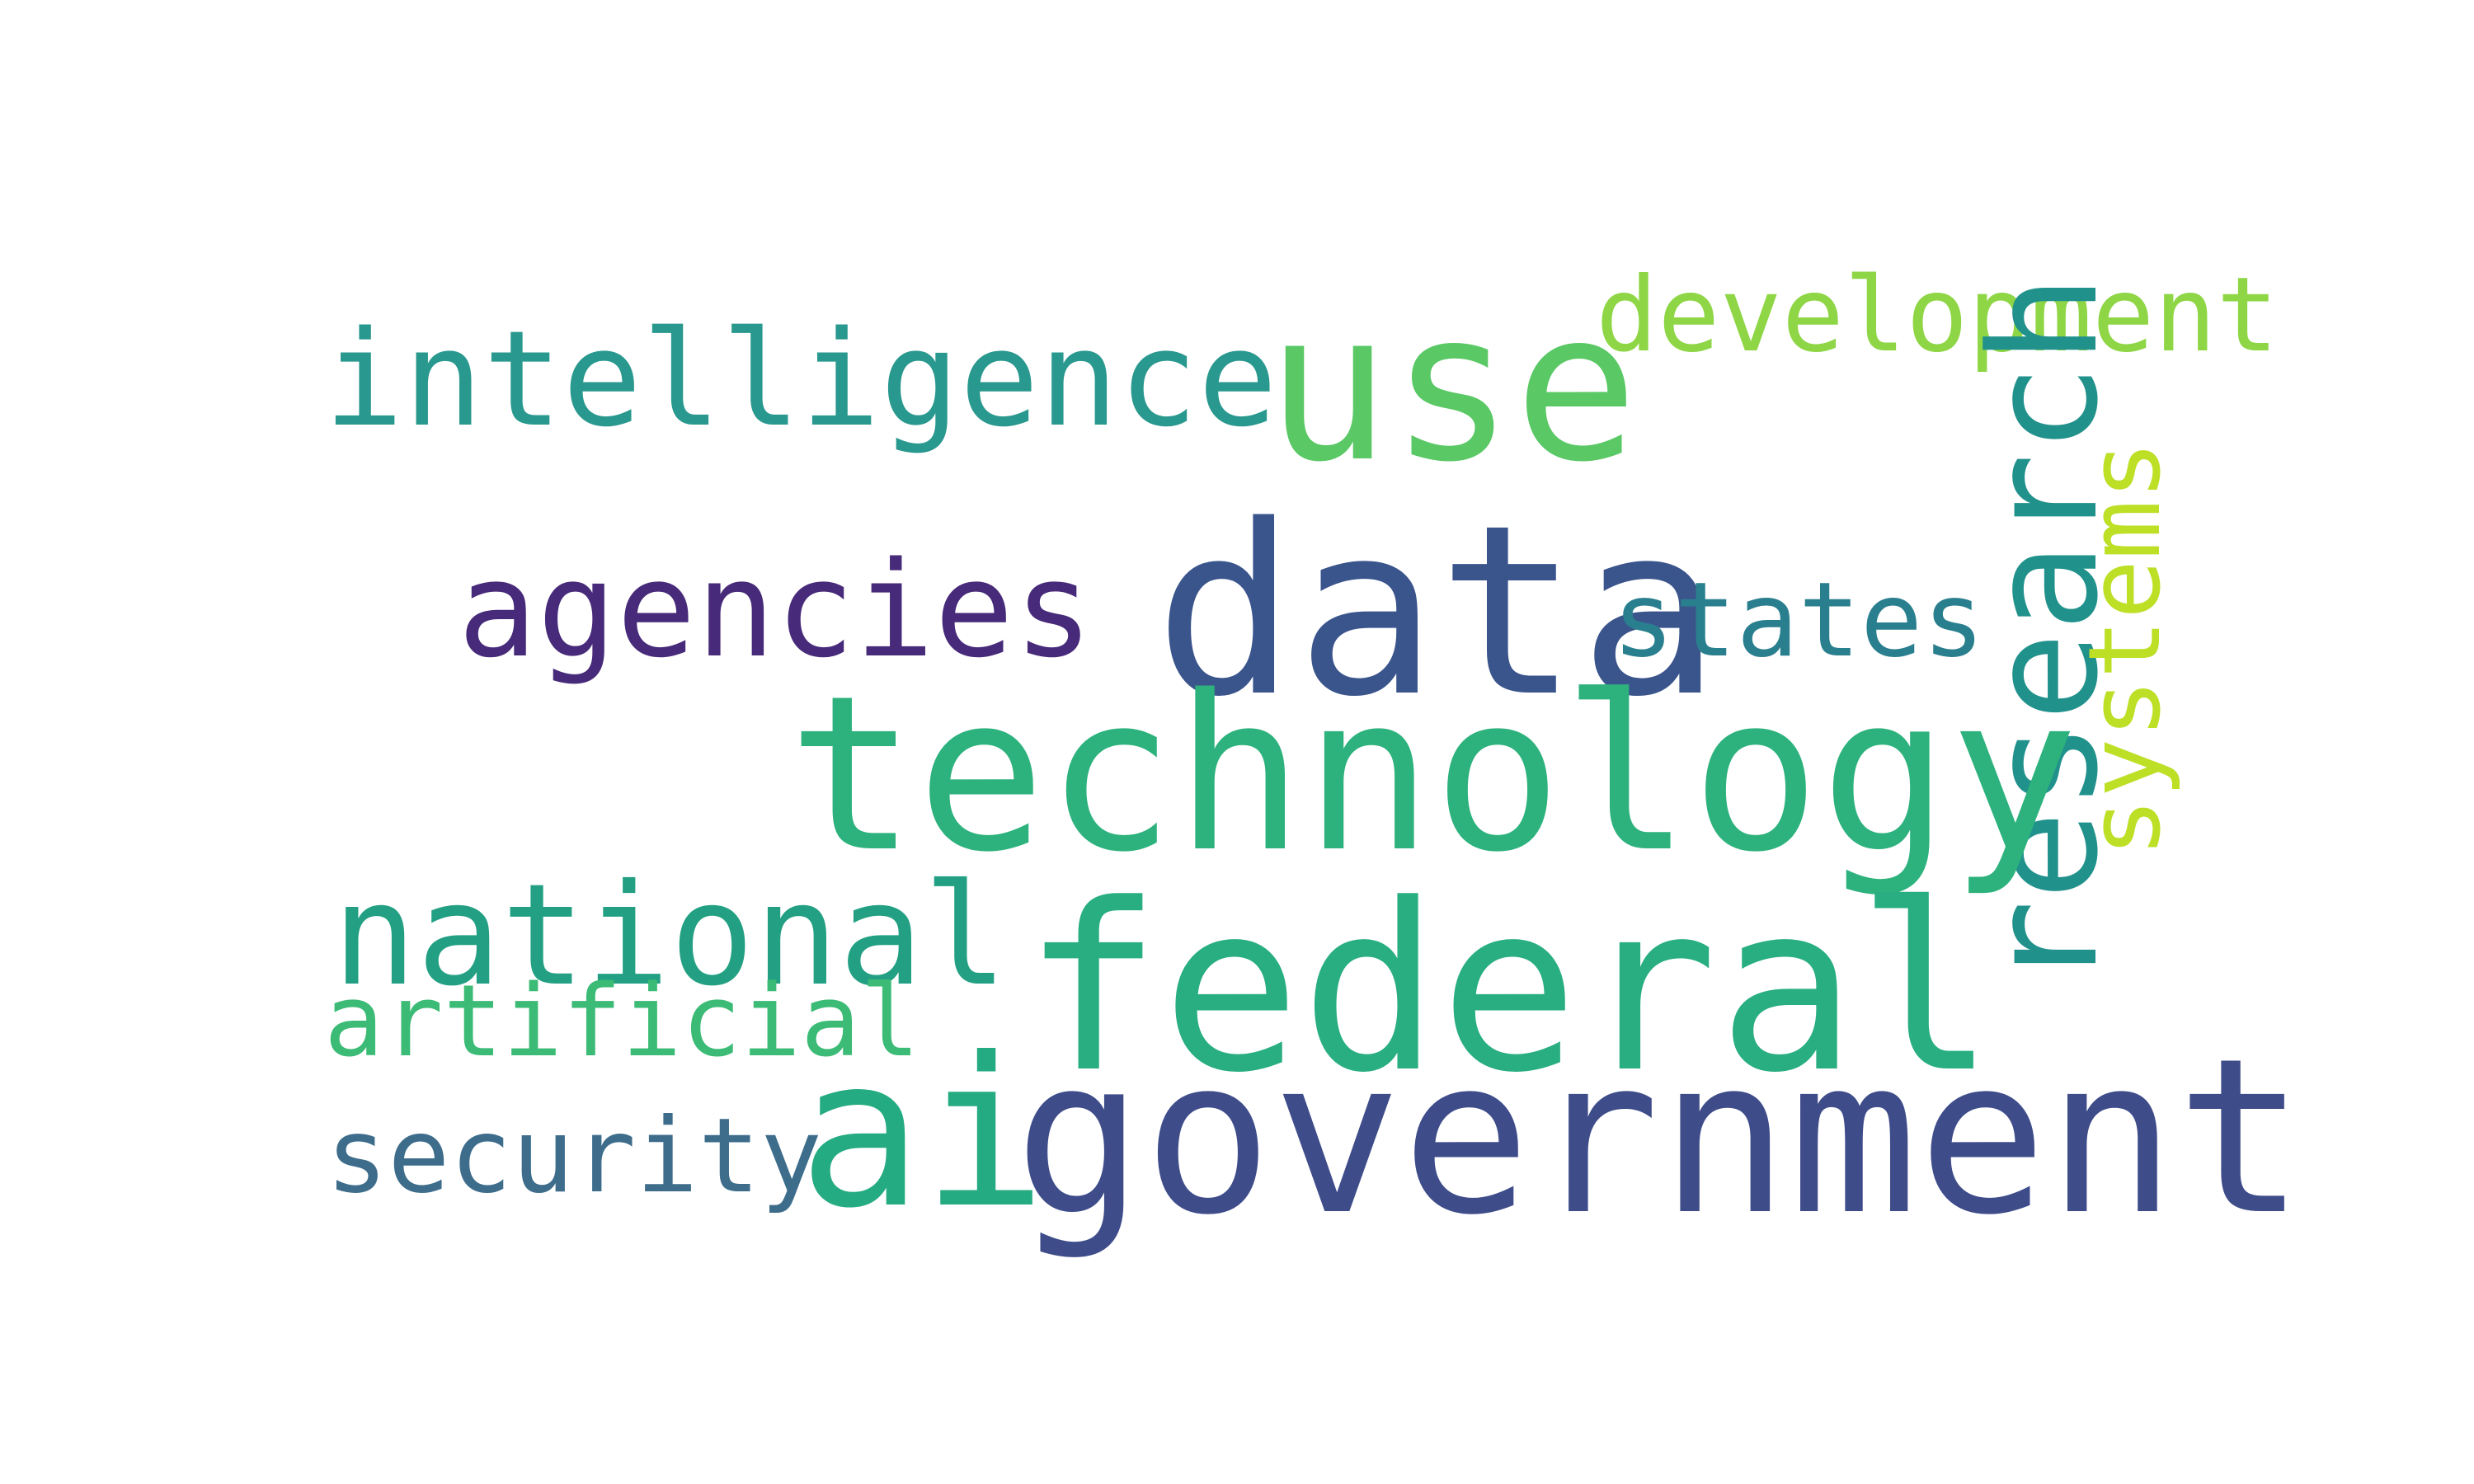 The width and height of the screenshot is (2474, 1484). What do you see at coordinates (1510, 989) in the screenshot?
I see `word-federal: federal` at bounding box center [1510, 989].